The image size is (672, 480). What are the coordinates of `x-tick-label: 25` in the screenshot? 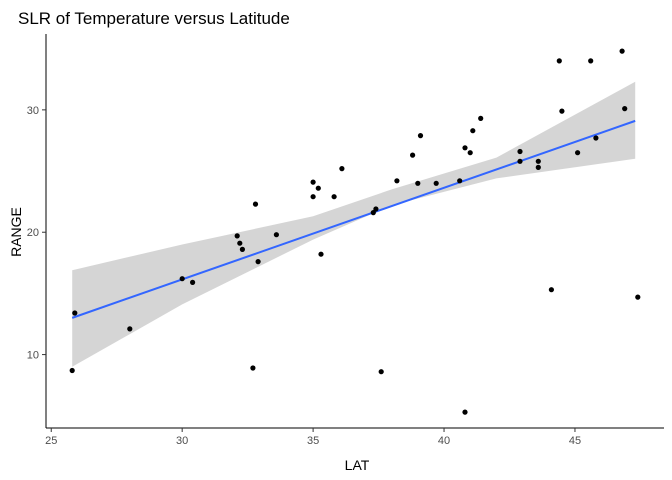 It's located at (51, 441).